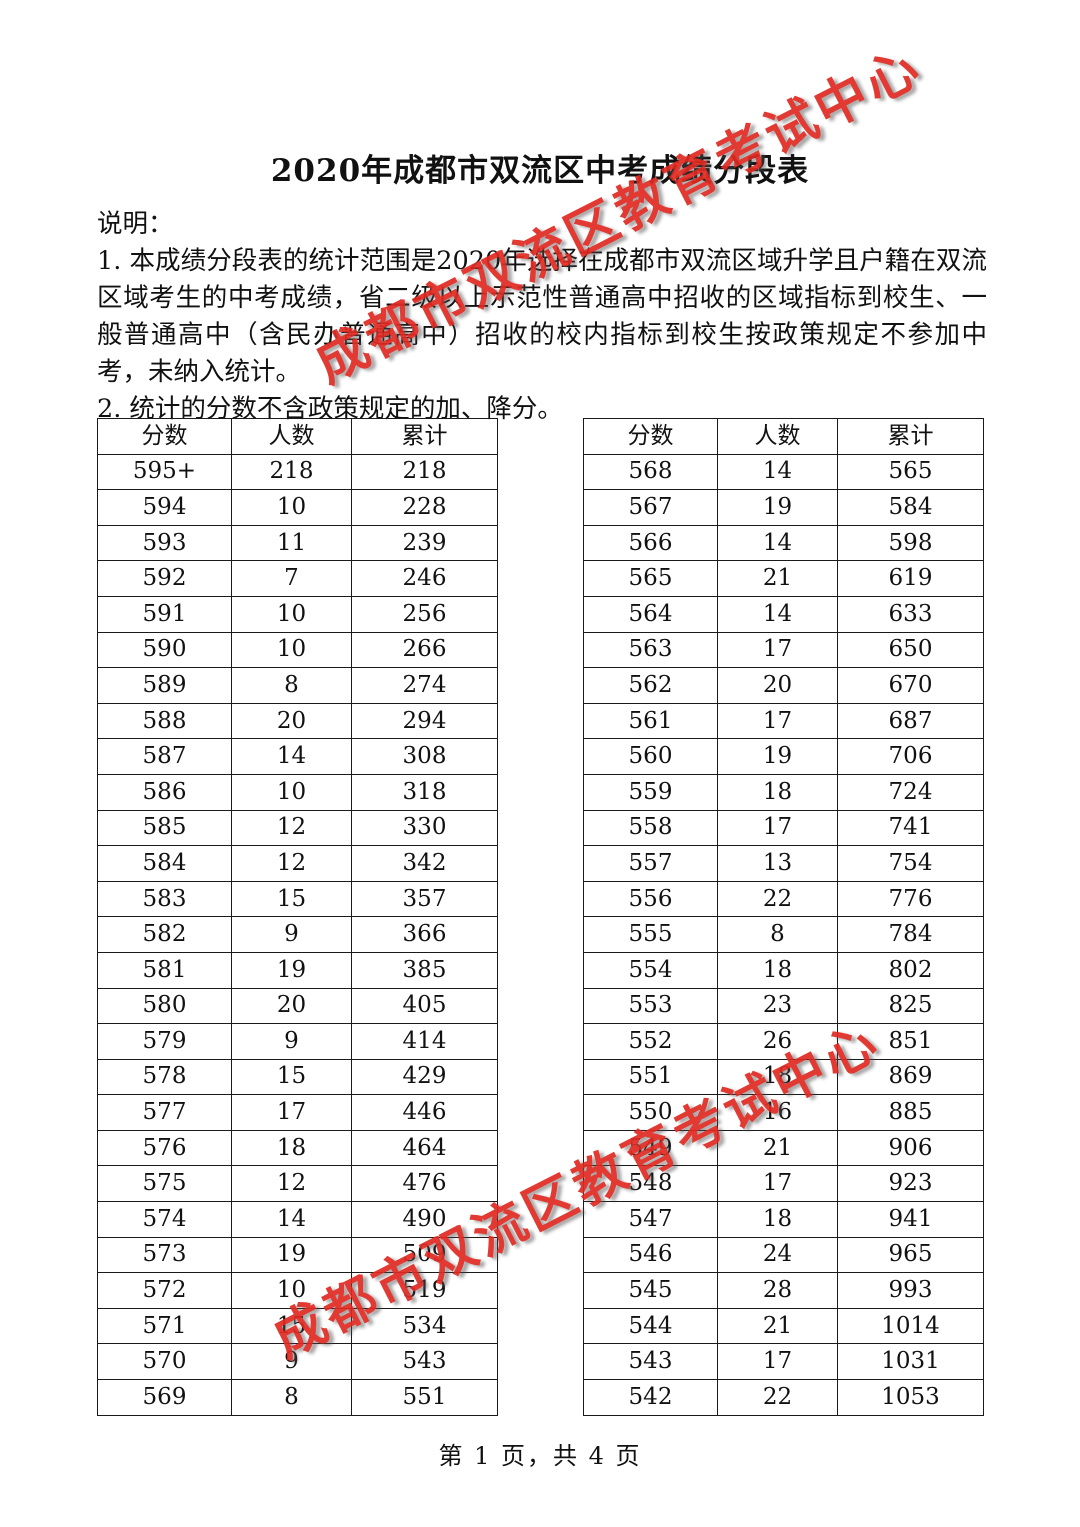  What do you see at coordinates (291, 1362) in the screenshot?
I see `cell-count: 9` at bounding box center [291, 1362].